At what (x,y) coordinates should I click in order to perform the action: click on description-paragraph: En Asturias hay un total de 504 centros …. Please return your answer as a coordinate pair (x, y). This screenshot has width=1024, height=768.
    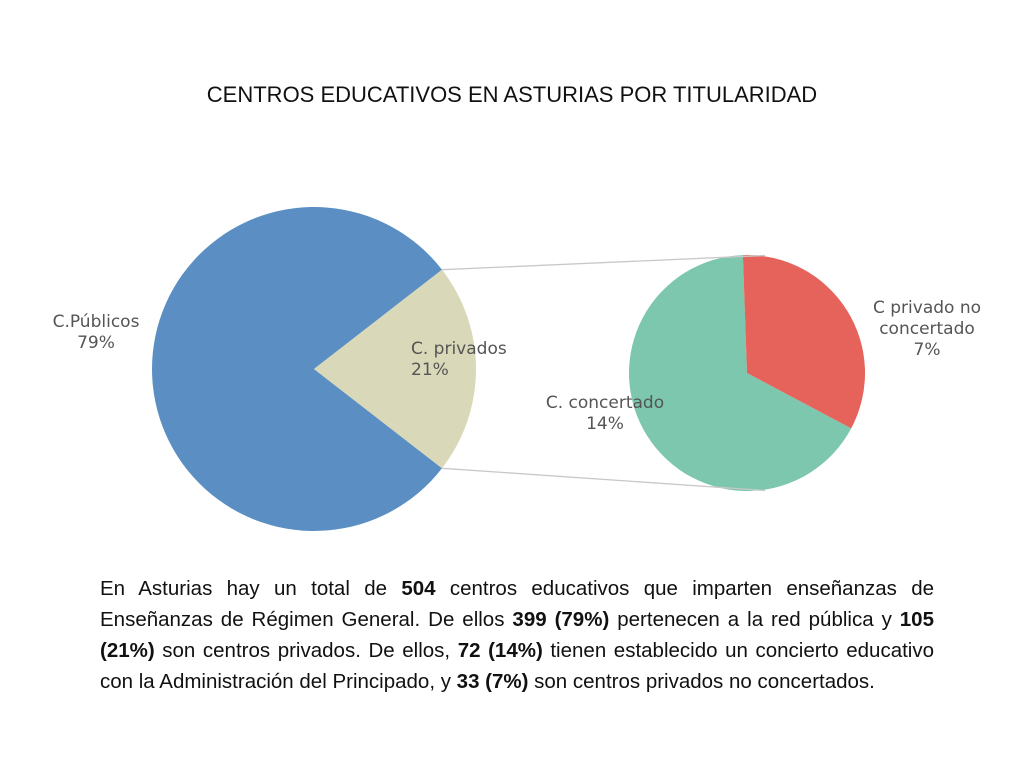
    Looking at the image, I should click on (517, 635).